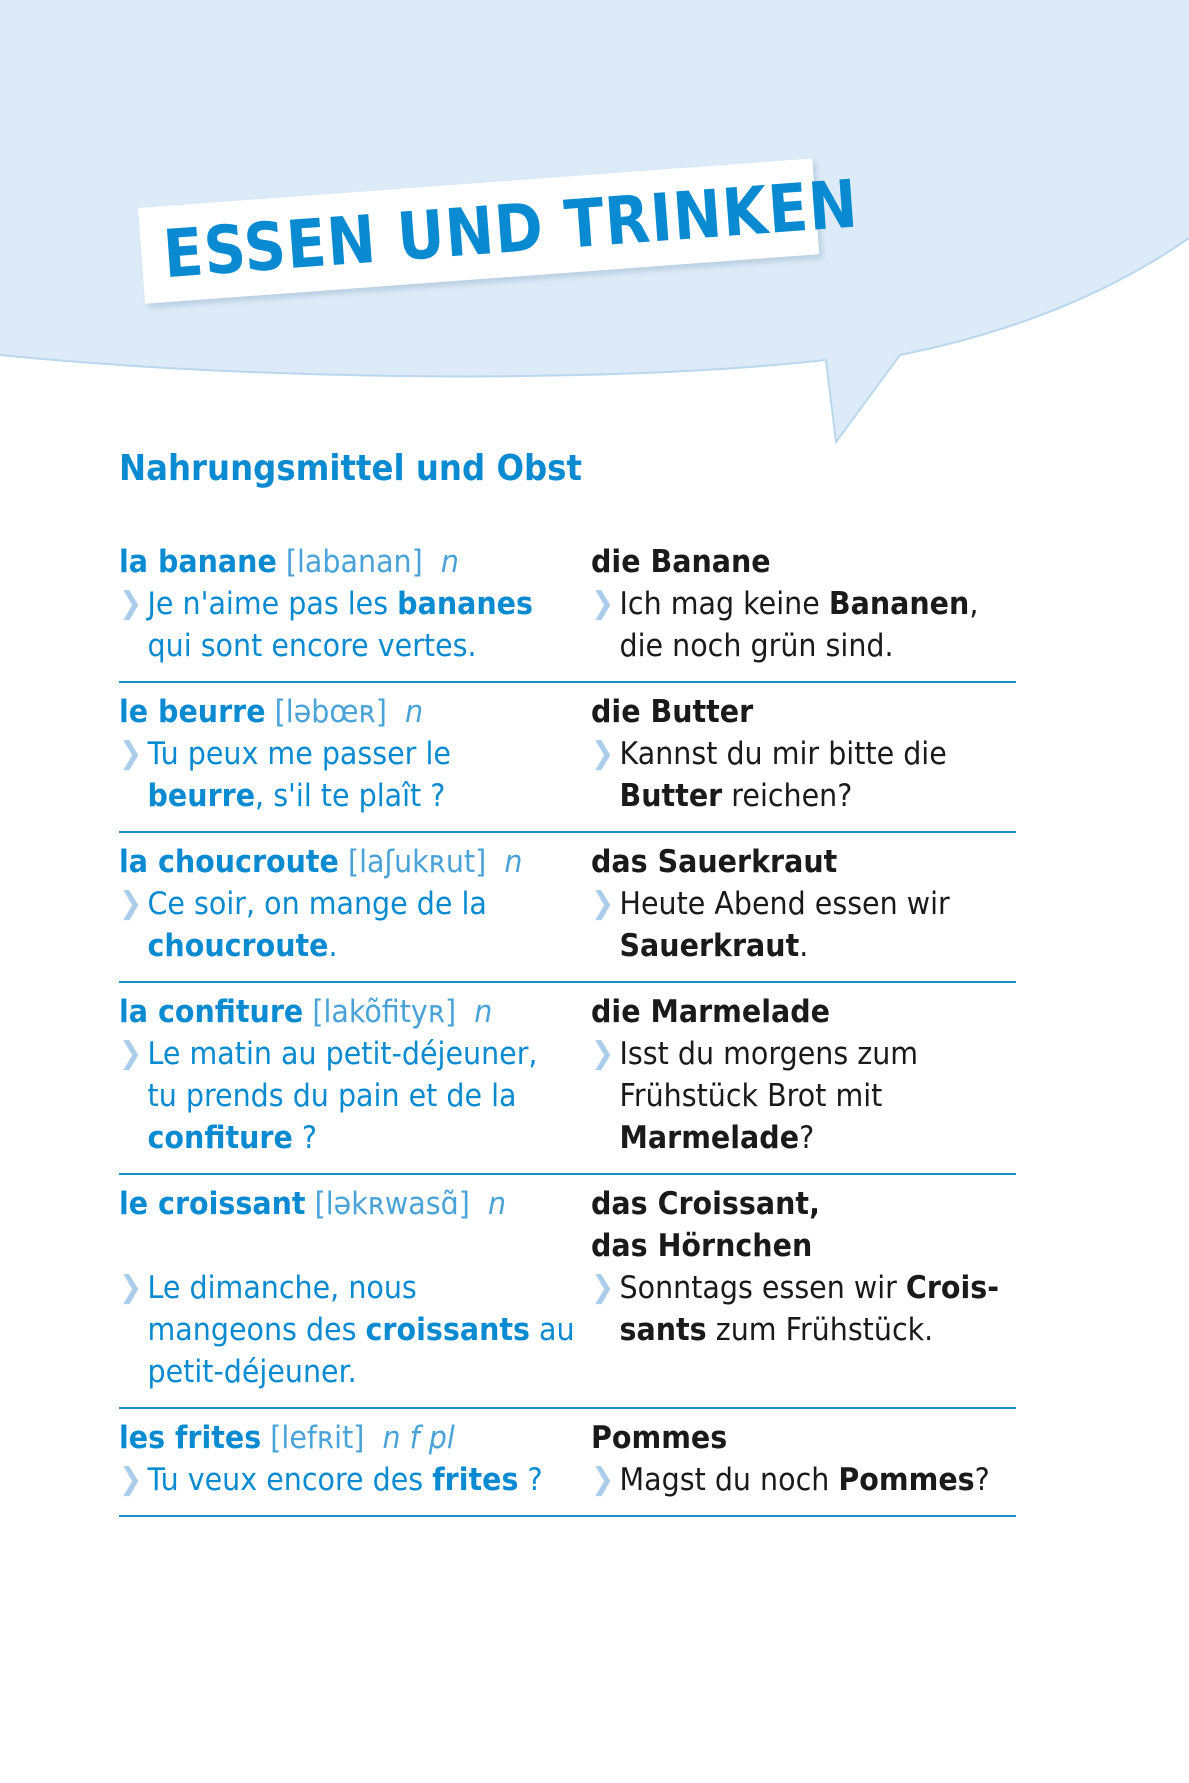  I want to click on example-line: beurre, s'il te plaît ?, so click(351, 796).